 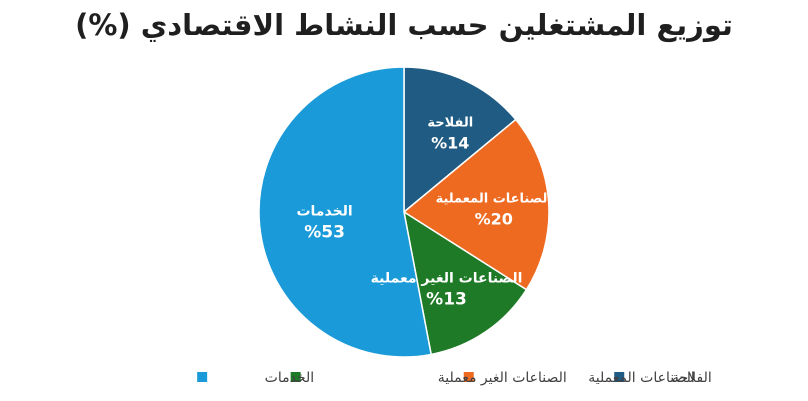 What do you see at coordinates (324, 212) in the screenshot?
I see `slice-category-label: الخدمات` at bounding box center [324, 212].